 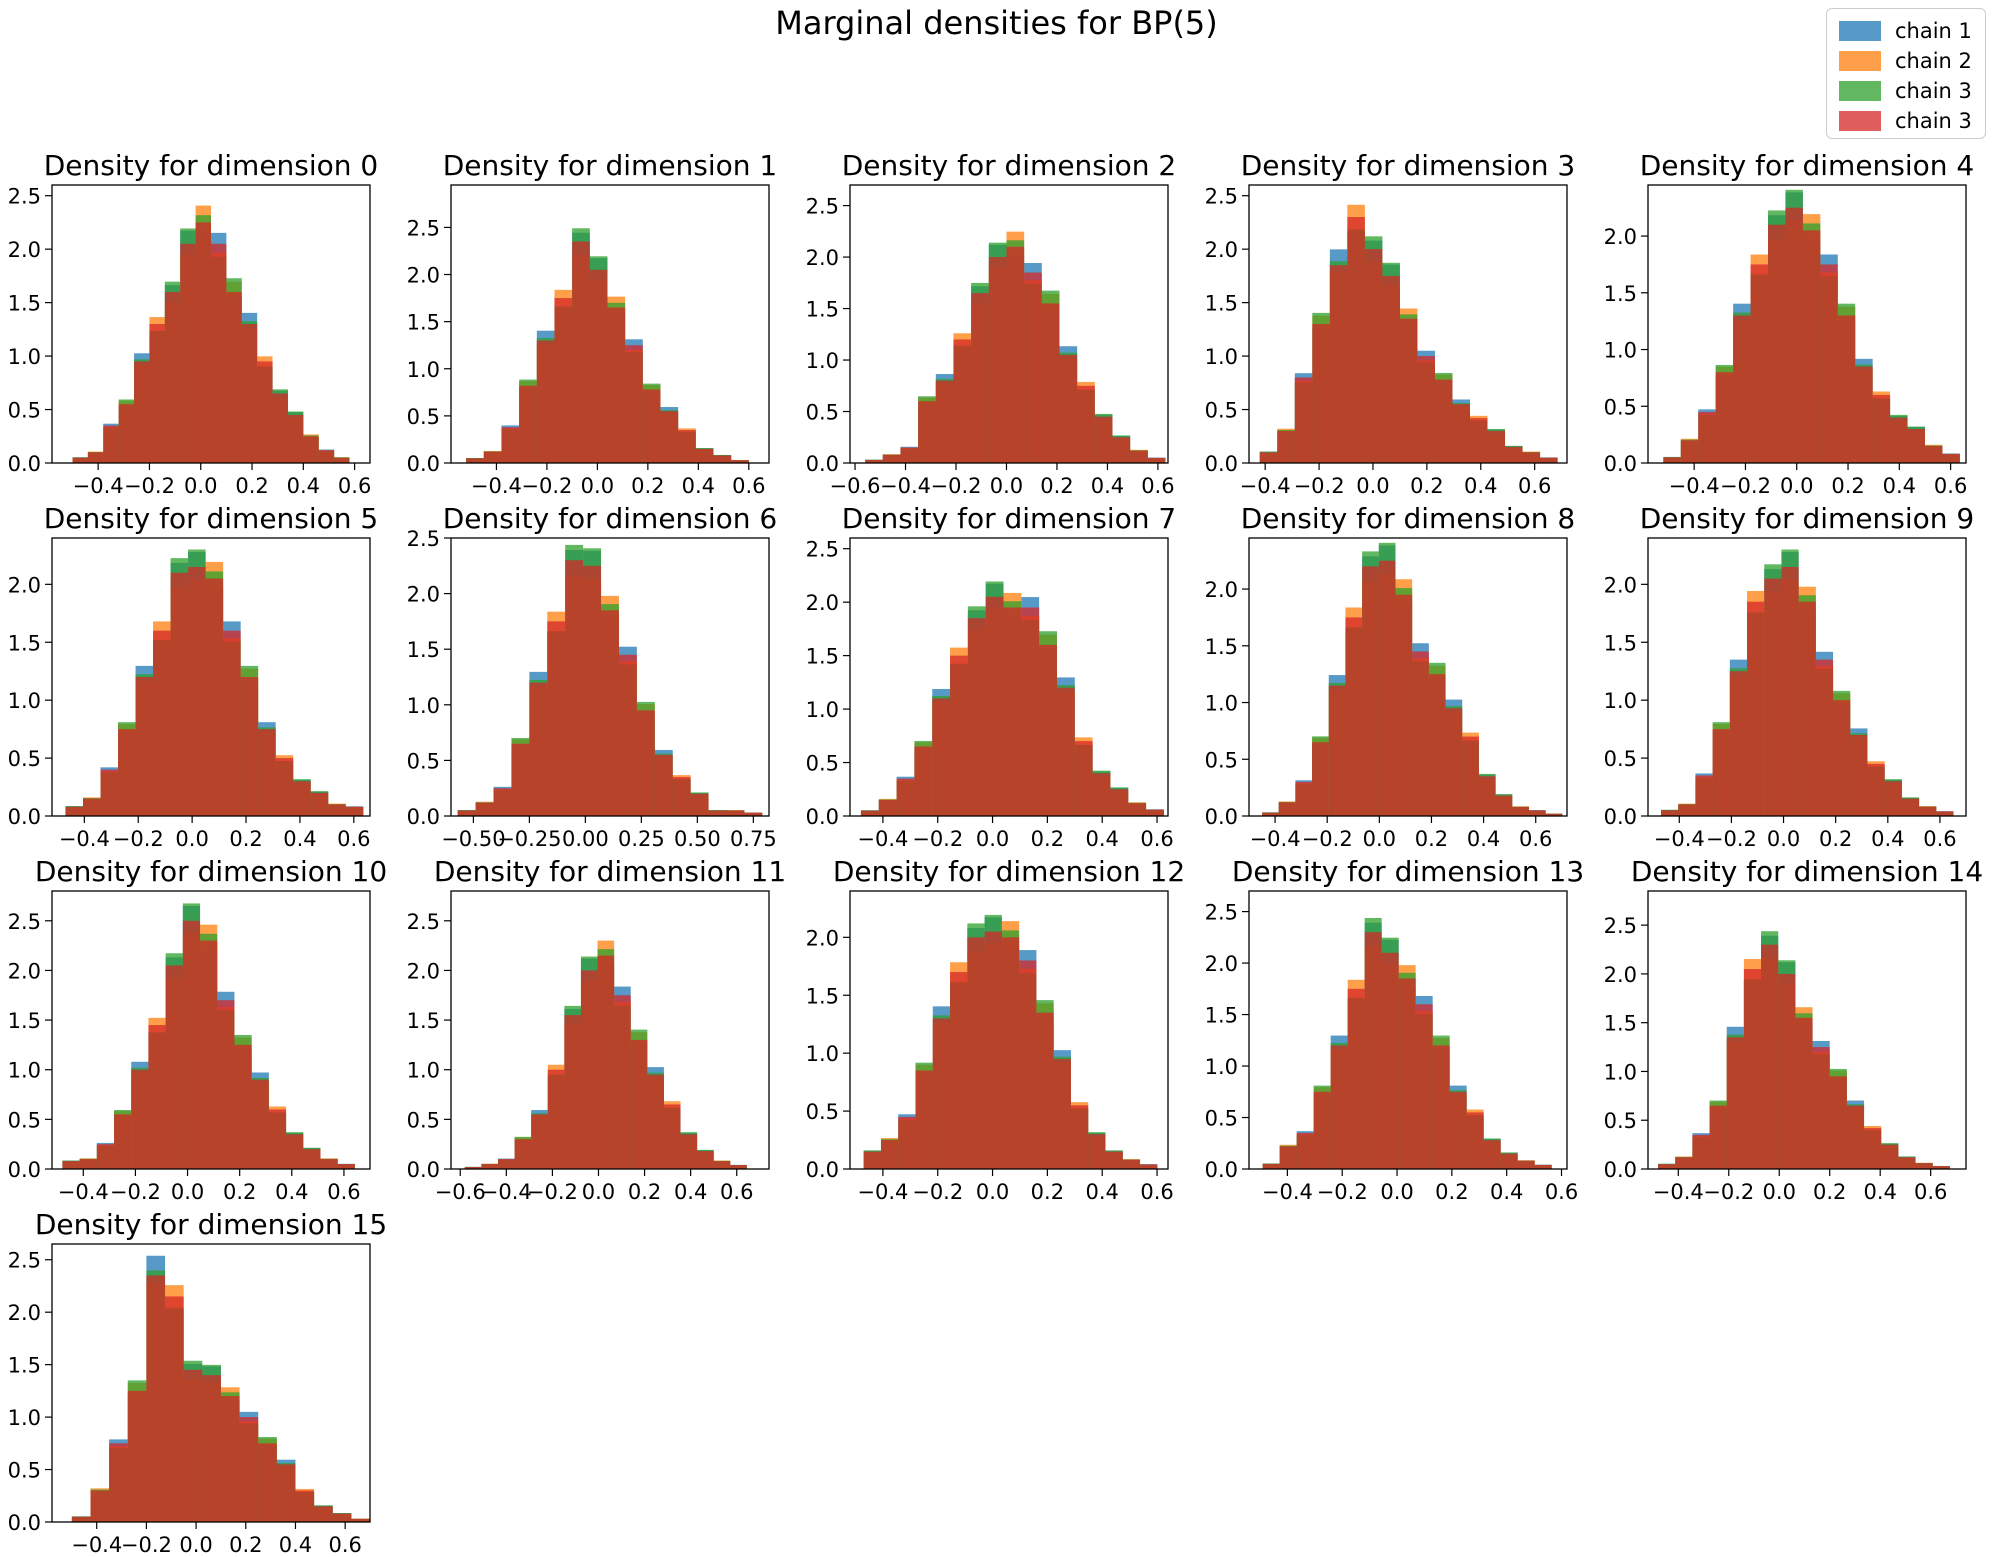 What do you see at coordinates (1905, 31) in the screenshot?
I see `legend-item: chain 1` at bounding box center [1905, 31].